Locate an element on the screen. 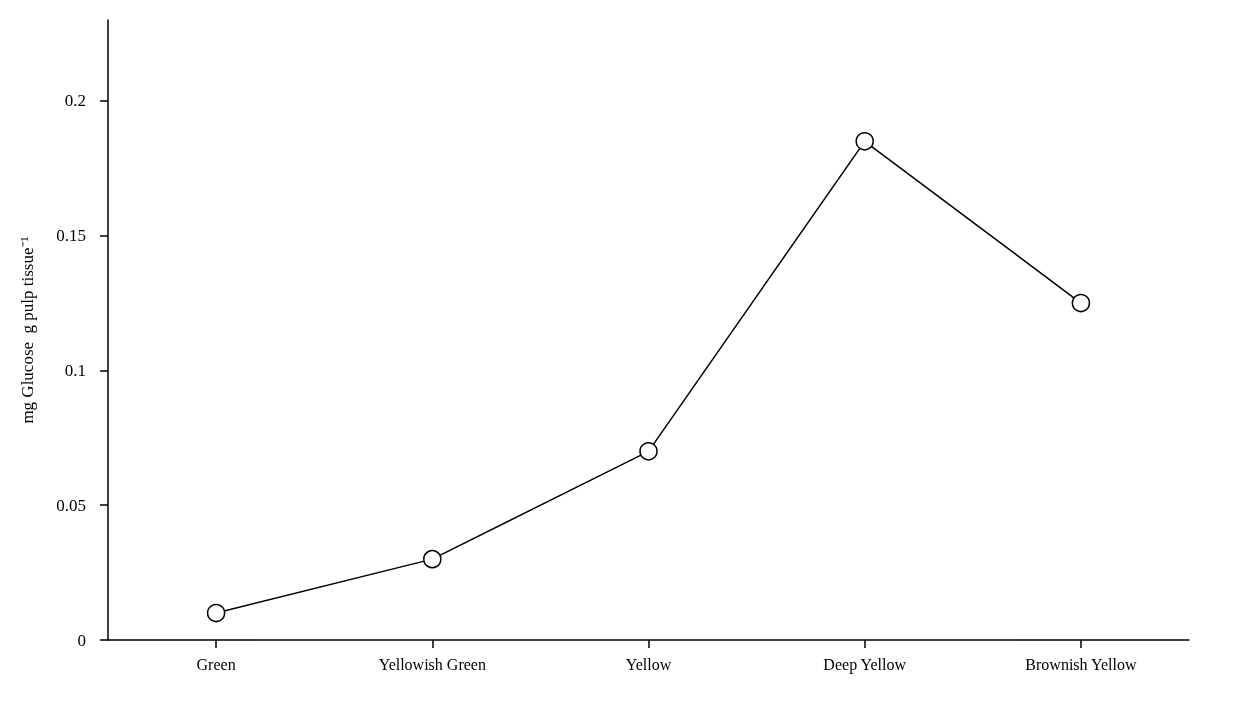 The image size is (1249, 718). y-axis-title: mg Glucose g pulp tissue⁻¹ is located at coordinates (27, 330).